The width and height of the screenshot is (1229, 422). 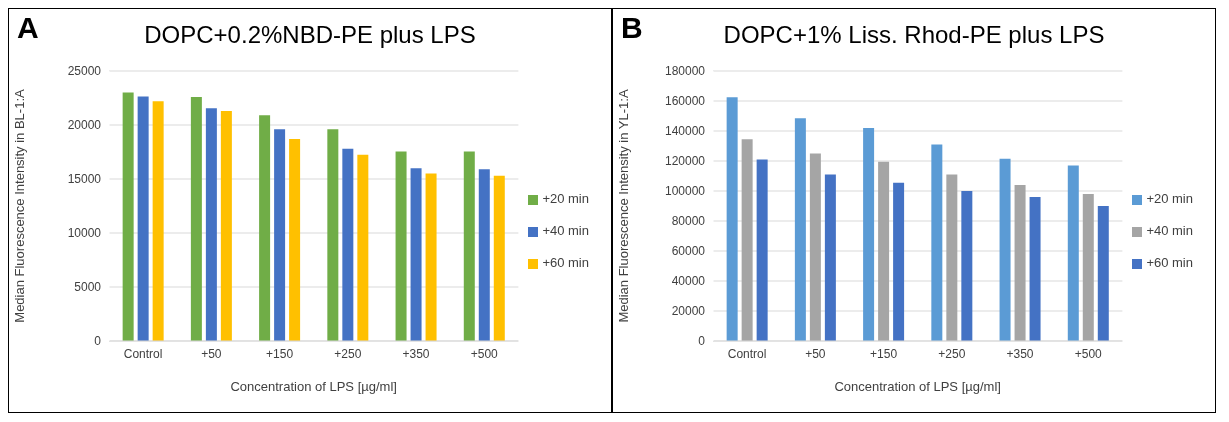 I want to click on y-tick-label: 180000, so click(x=685, y=71).